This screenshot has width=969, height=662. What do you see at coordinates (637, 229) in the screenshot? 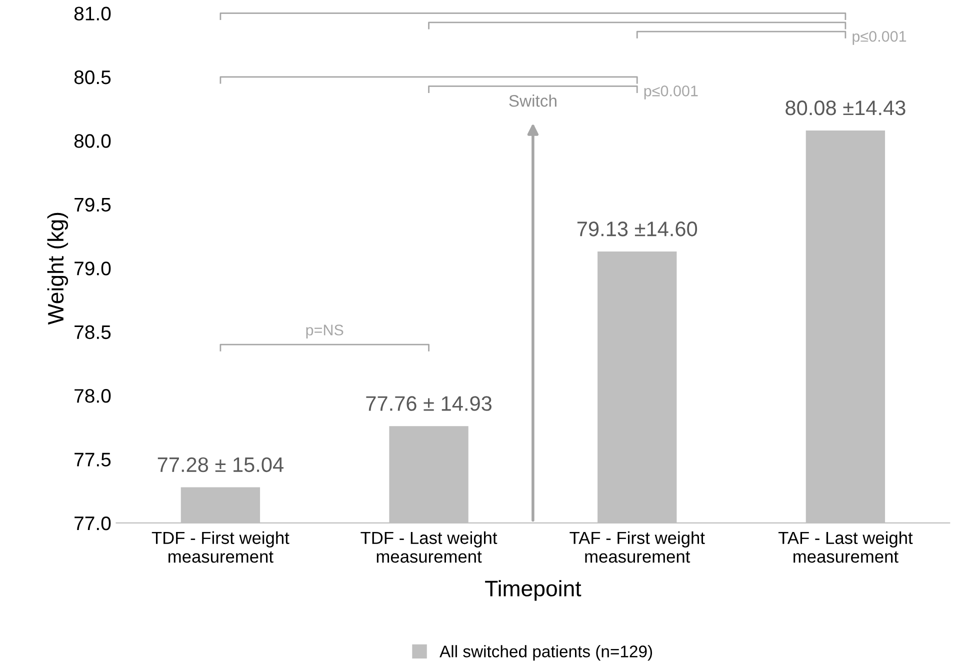
I see `data-label: 79.13 ±14.60` at bounding box center [637, 229].